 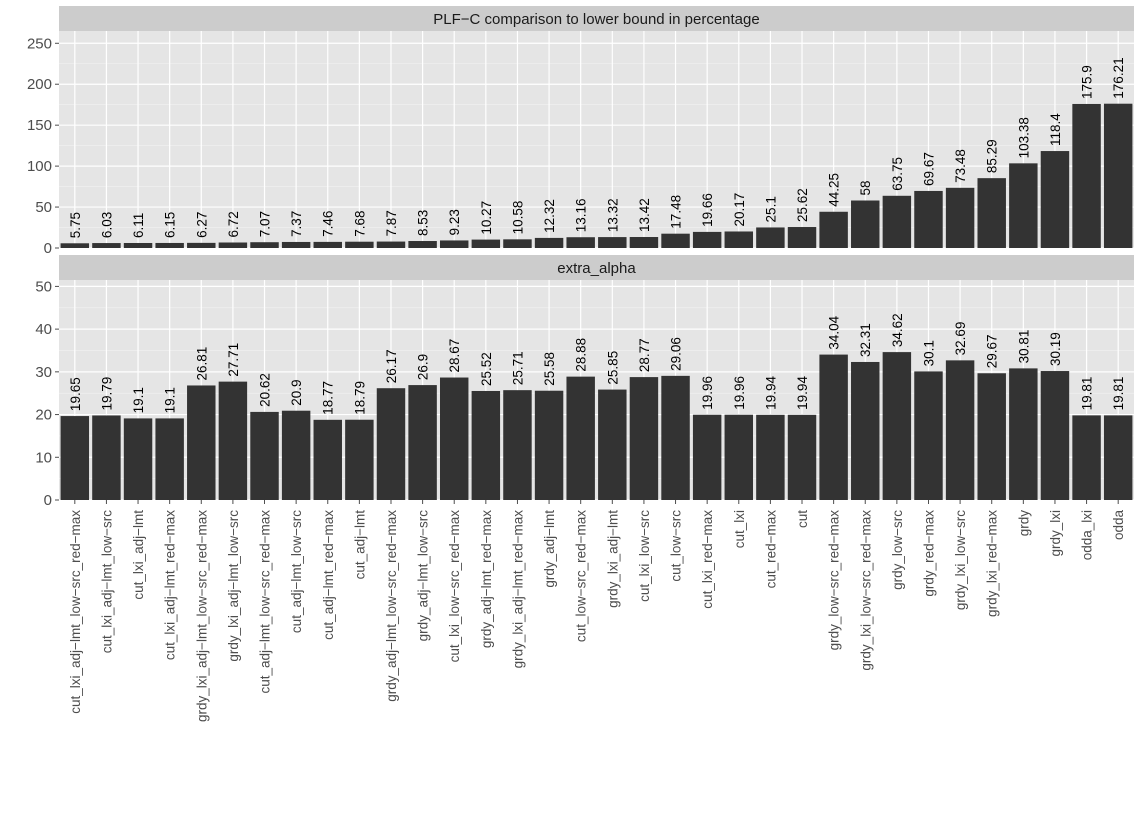 I want to click on y-tick-label: 0, so click(x=48, y=248).